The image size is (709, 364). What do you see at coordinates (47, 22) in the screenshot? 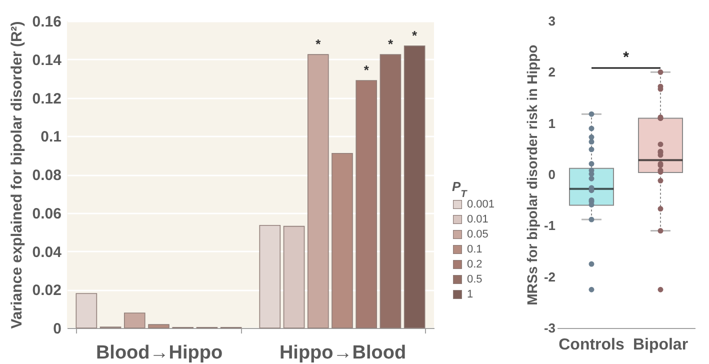
I see `y-tick-label: 0.16` at bounding box center [47, 22].